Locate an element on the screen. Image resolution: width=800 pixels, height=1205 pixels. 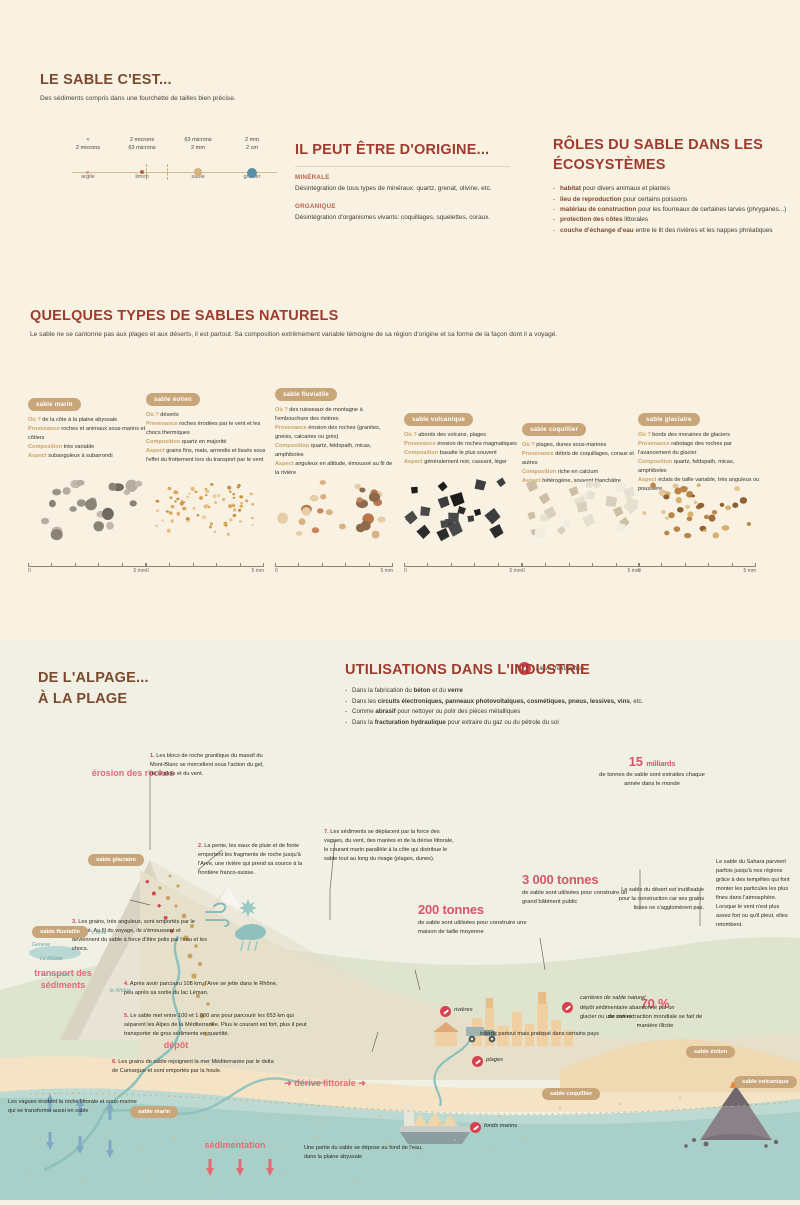
water-label-arve: L'Arve is located at coordinates (99, 933).